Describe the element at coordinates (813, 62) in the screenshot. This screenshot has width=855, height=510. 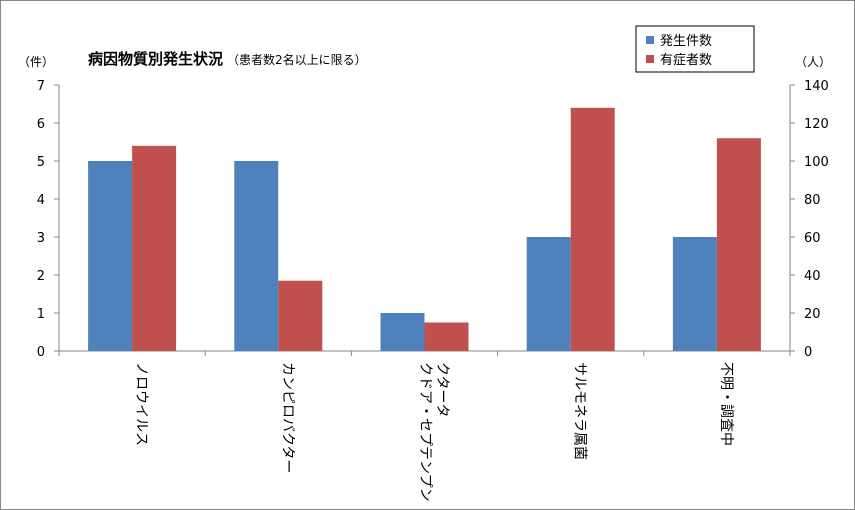
I see `right-axis-unit: （人）` at that location.